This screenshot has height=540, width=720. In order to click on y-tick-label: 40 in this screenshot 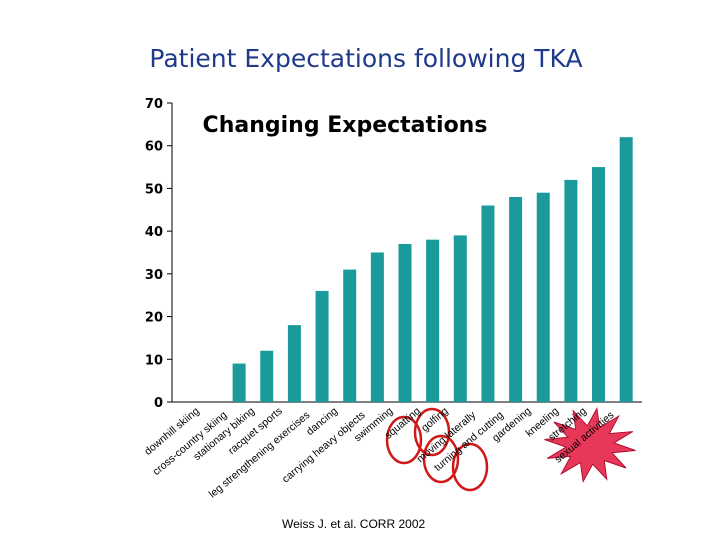, I will do `click(154, 232)`.